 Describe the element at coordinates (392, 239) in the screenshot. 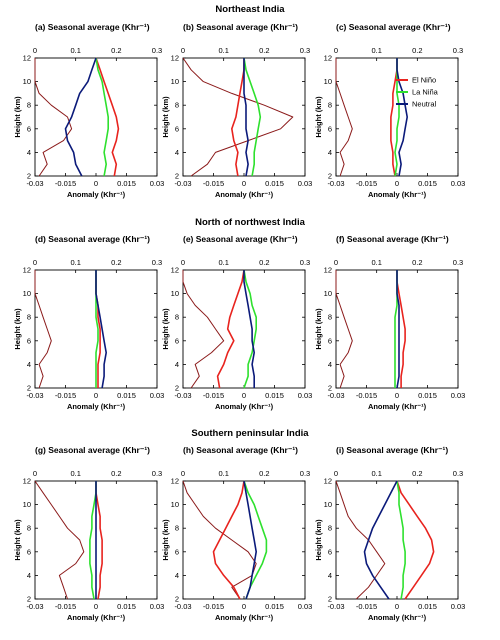

I see `panel-label: (f) Seasonal average (Khr⁻¹)` at that location.